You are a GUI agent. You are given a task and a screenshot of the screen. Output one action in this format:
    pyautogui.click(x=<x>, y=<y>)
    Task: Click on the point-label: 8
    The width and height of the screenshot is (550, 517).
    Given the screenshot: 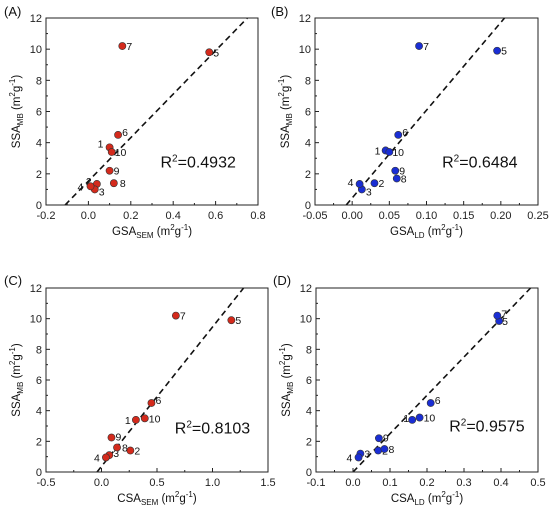 What is the action you would take?
    pyautogui.click(x=125, y=448)
    